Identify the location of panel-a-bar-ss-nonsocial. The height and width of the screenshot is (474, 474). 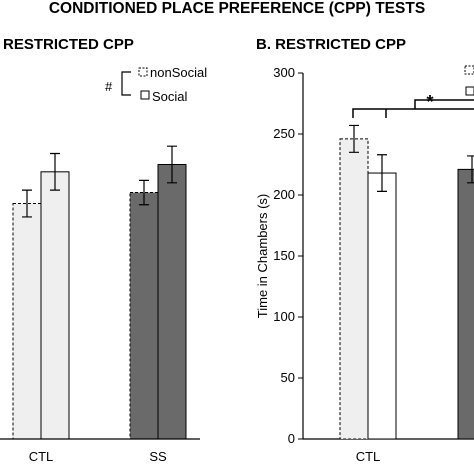
(144, 316).